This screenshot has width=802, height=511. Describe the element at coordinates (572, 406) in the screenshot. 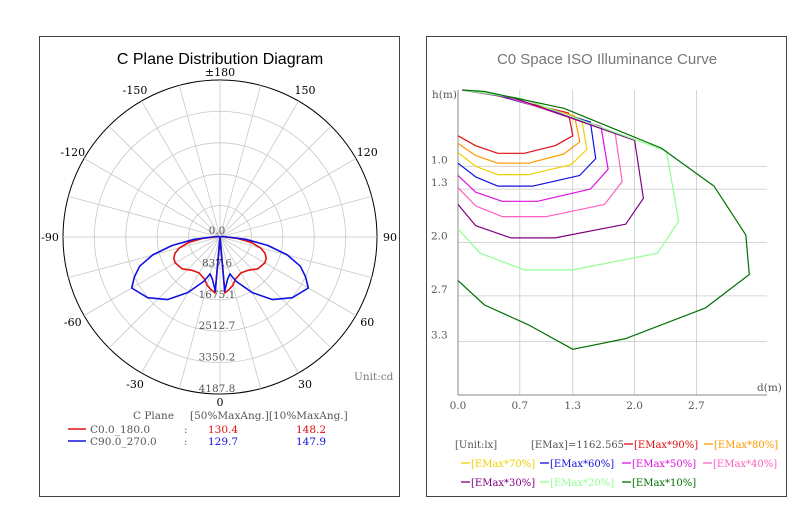

I see `x-tick-label: 1.3` at that location.